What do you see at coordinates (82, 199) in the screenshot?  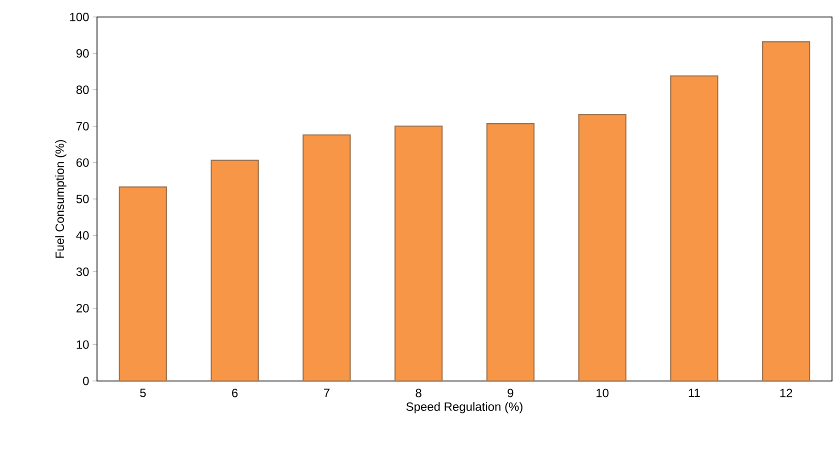 I see `y-tick-label: 50` at bounding box center [82, 199].